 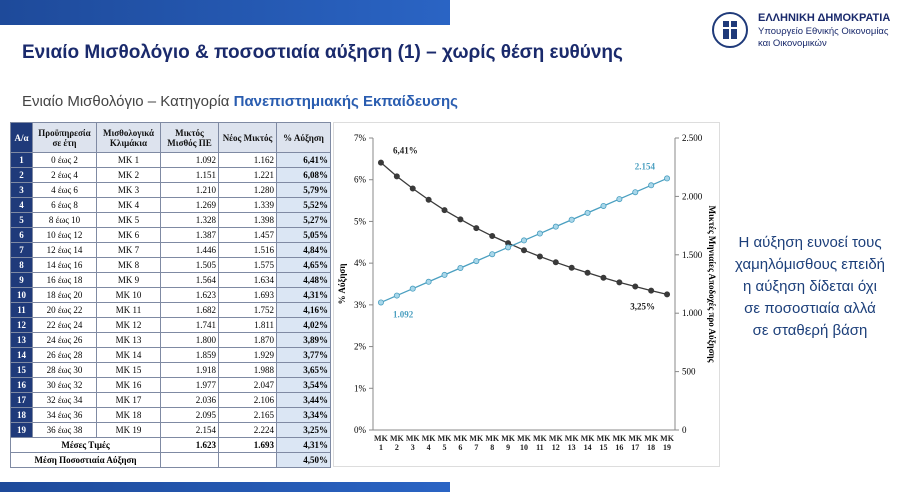 I want to click on data-label: 2.154, so click(x=645, y=166).